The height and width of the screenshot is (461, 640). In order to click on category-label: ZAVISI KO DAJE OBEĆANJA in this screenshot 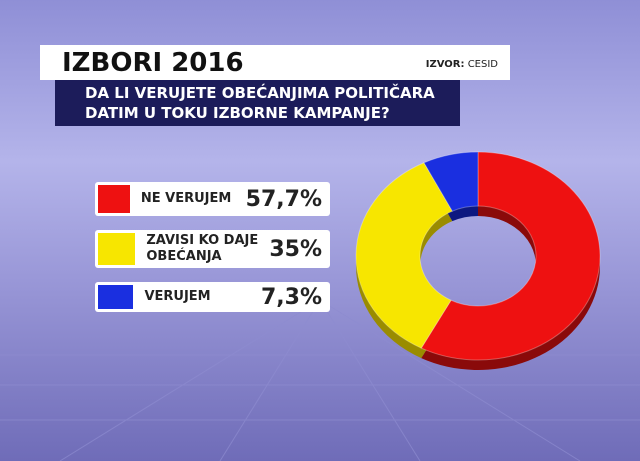, I will do `click(202, 248)`.